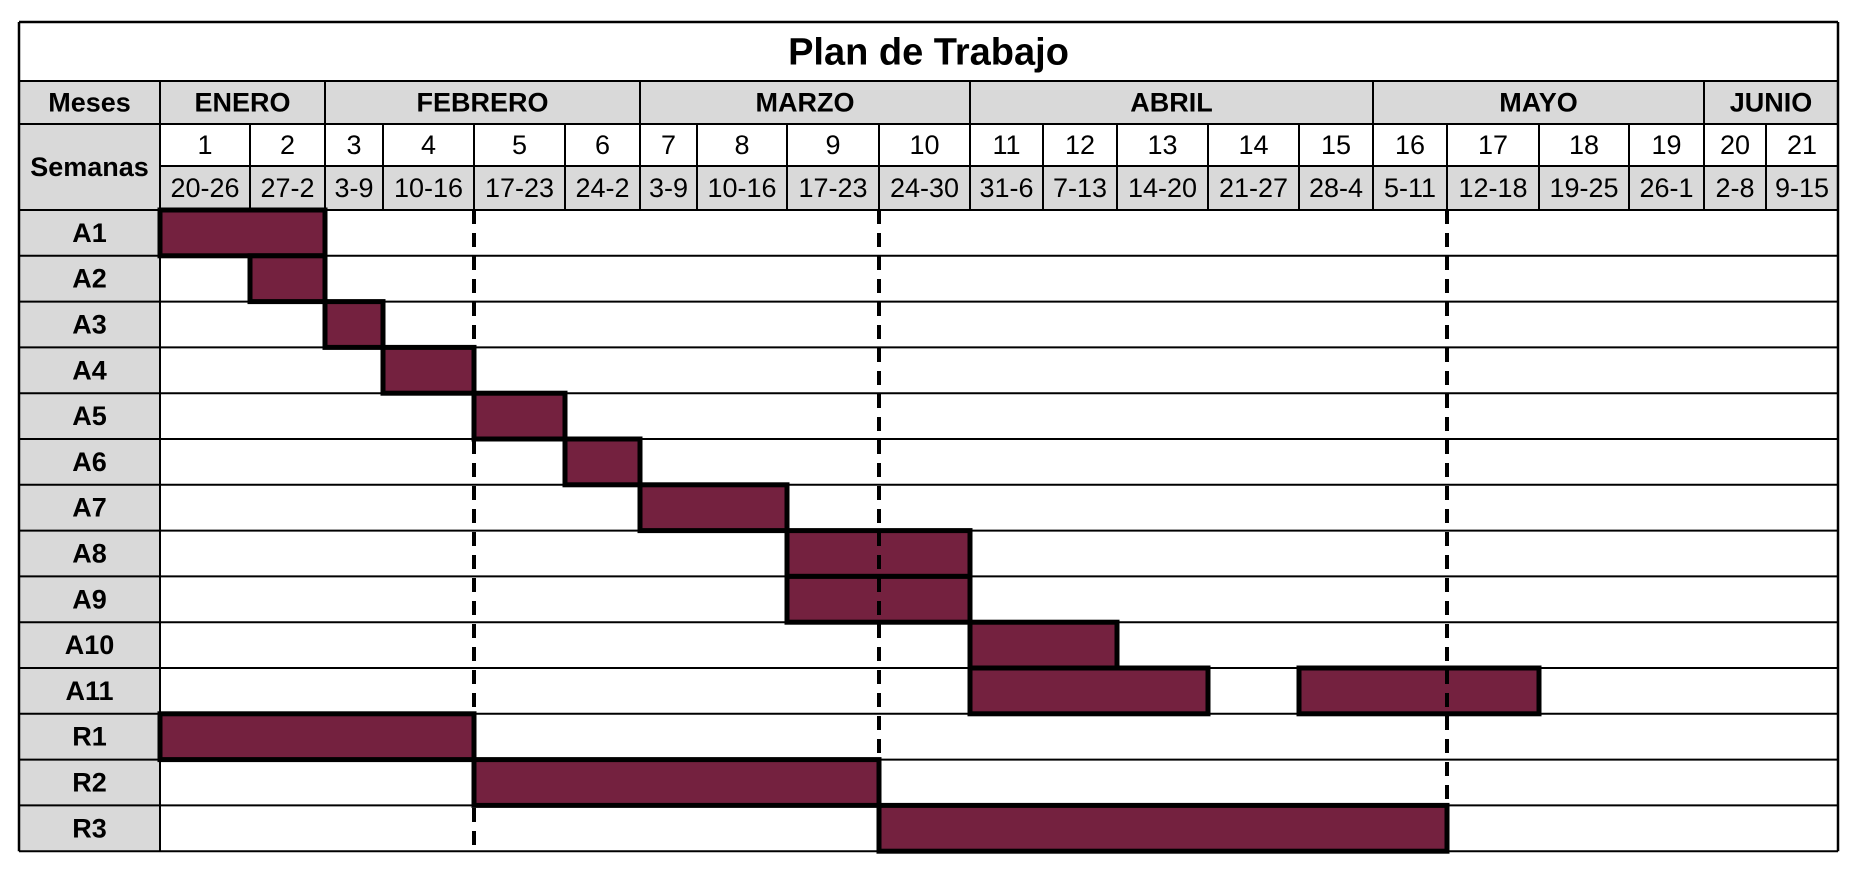  What do you see at coordinates (519, 145) in the screenshot?
I see `week-number: 5` at bounding box center [519, 145].